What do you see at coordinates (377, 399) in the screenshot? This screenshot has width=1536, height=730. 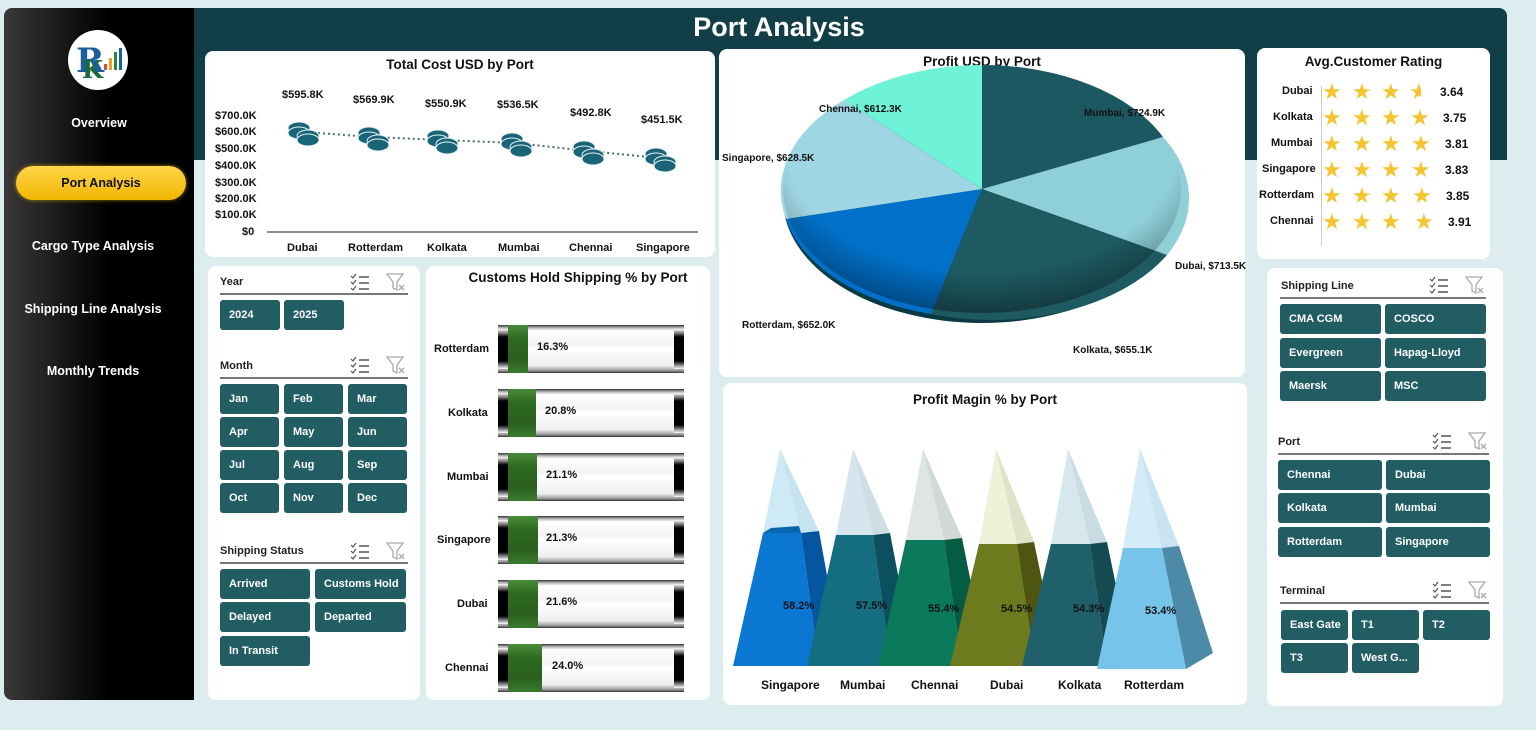 I see `month-option-mar: Mar` at bounding box center [377, 399].